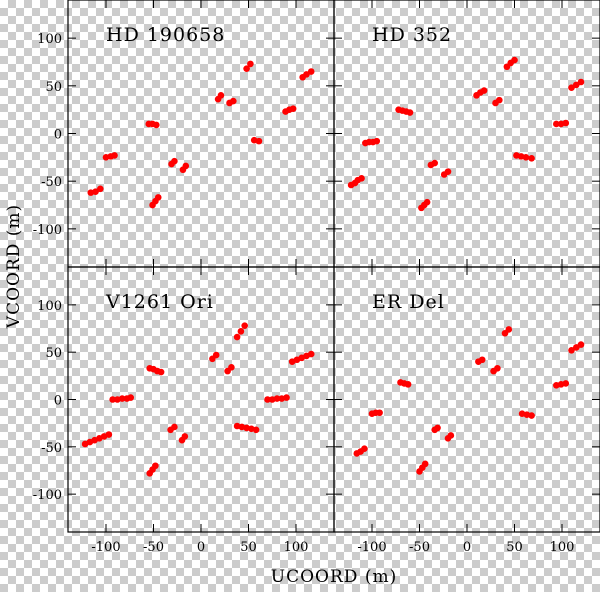 Image resolution: width=600 pixels, height=592 pixels. What do you see at coordinates (334, 577) in the screenshot?
I see `x-axis-label: UCOORD (m)` at bounding box center [334, 577].